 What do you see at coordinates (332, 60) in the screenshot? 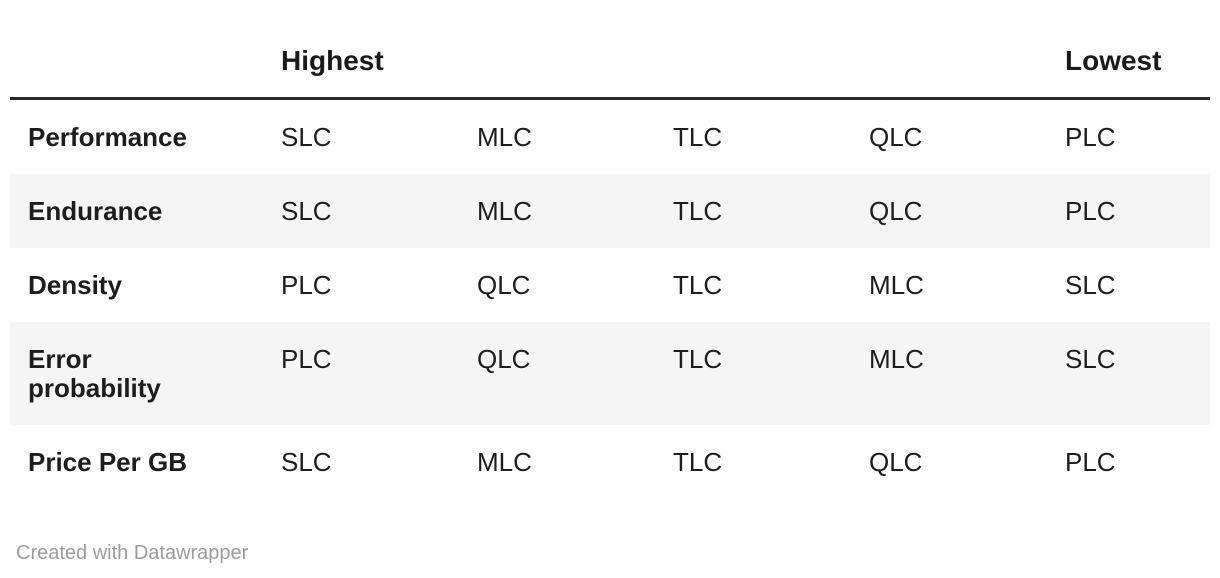
I see `col-header-highest: Highest` at bounding box center [332, 60].